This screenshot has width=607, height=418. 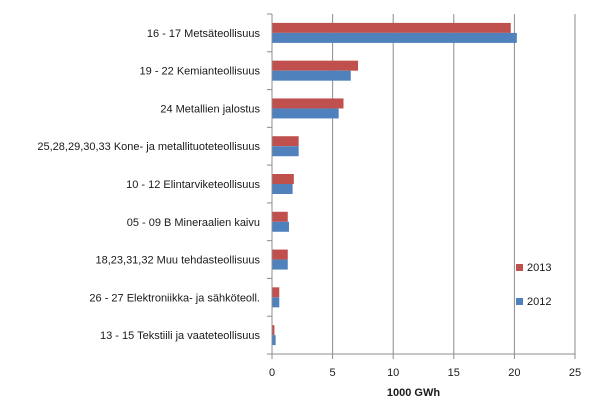 What do you see at coordinates (174, 298) in the screenshot?
I see `category-label-7: 26 - 27 Elektroniikka- ja sähköteoll.` at bounding box center [174, 298].